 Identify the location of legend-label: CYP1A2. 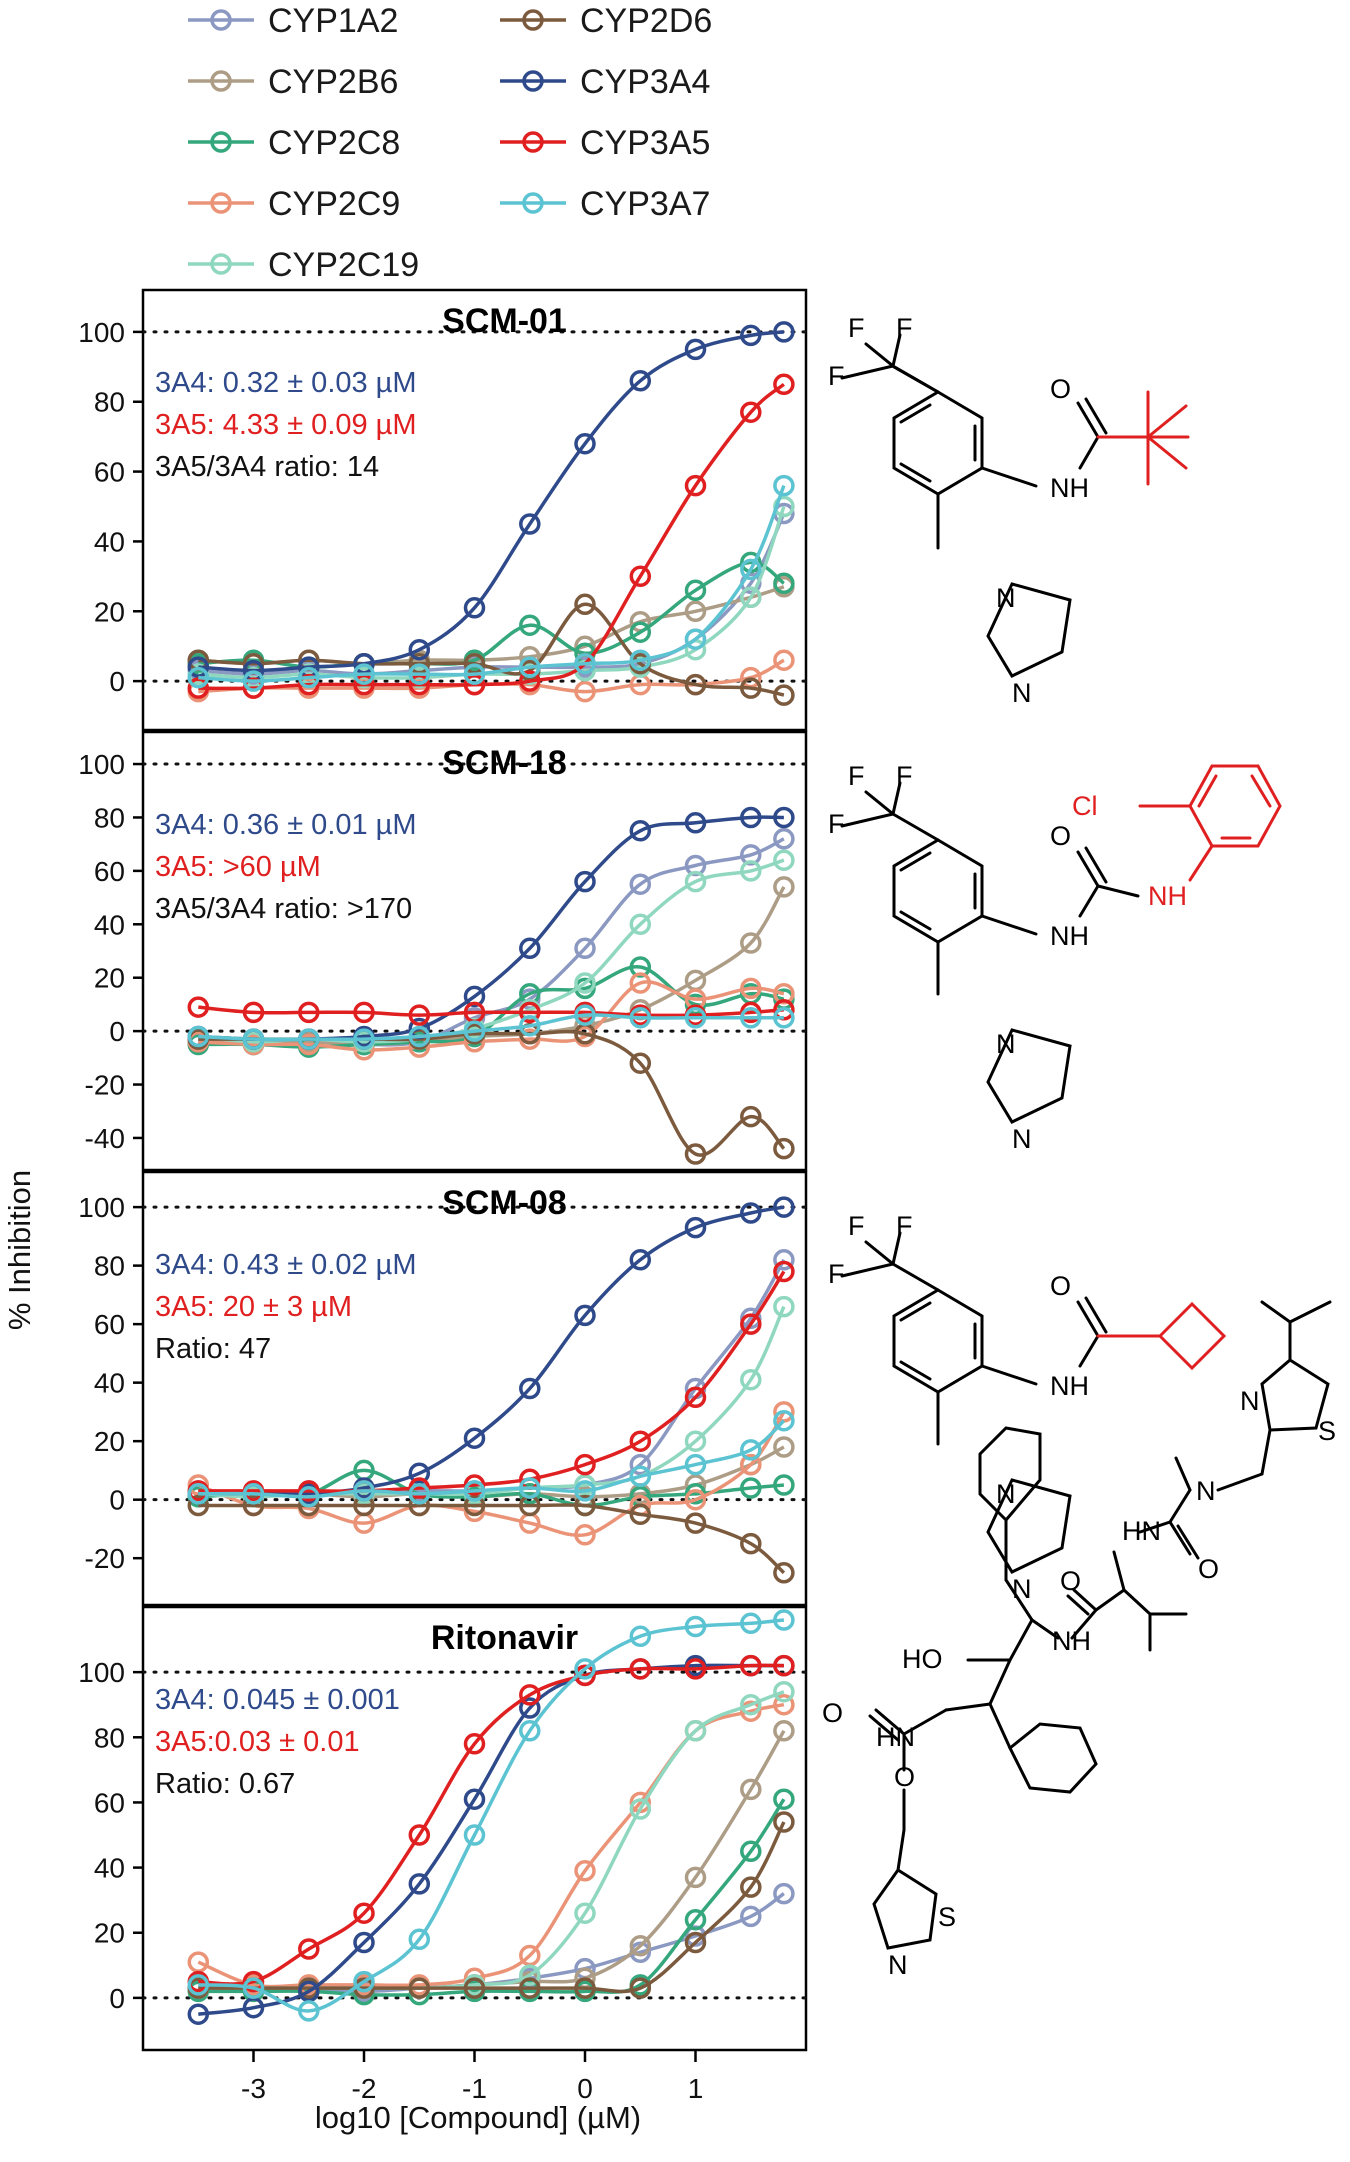
(333, 21).